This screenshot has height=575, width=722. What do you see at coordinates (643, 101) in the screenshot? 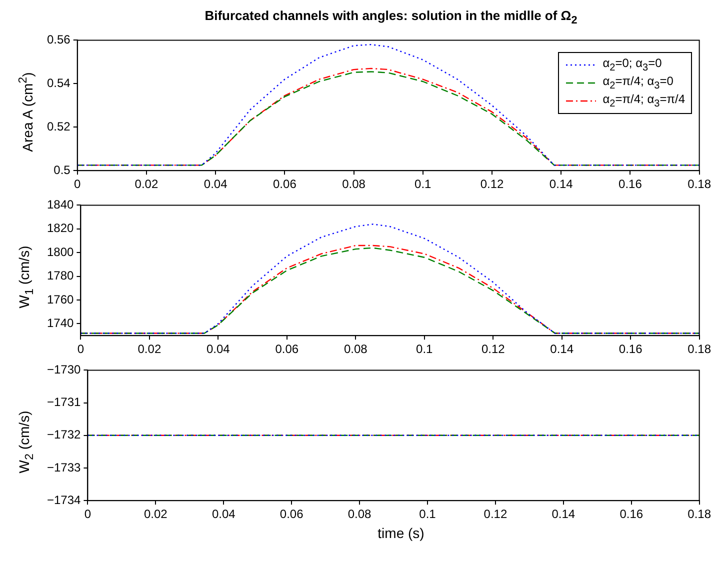
I see `legend-label: α$_{2}$=π/4; α$_{3}$=π/4` at bounding box center [643, 101].